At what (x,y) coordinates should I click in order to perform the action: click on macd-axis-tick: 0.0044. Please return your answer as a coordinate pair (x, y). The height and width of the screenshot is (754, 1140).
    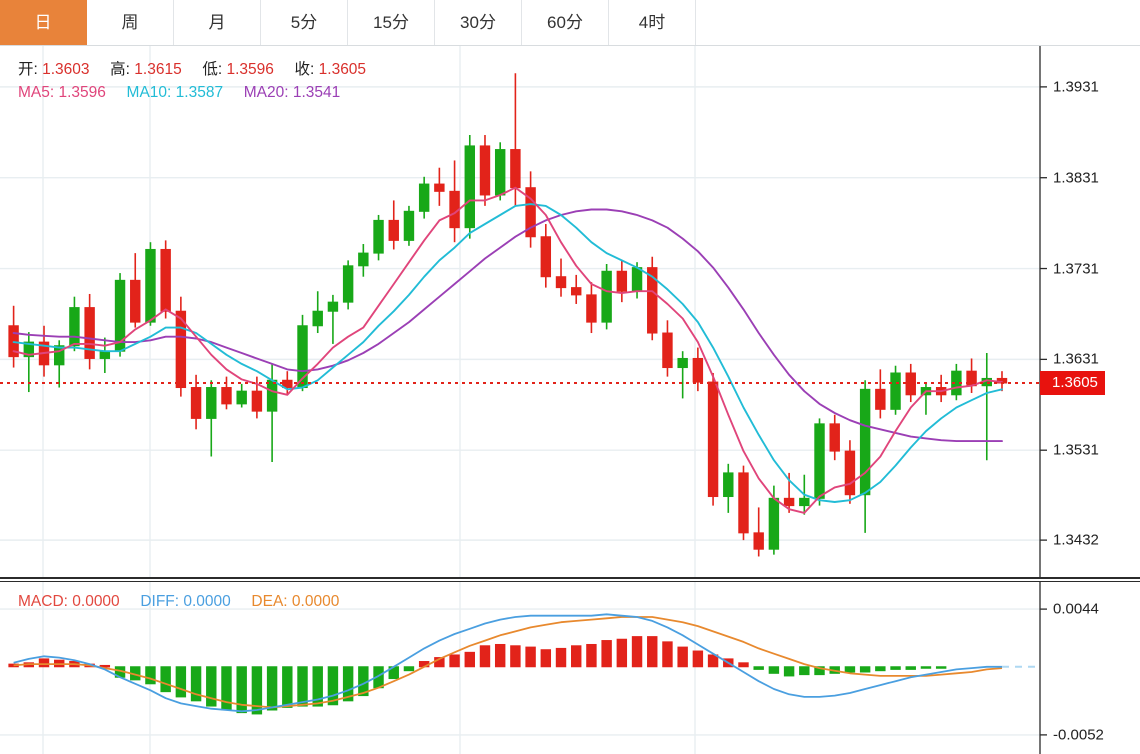
    Looking at the image, I should click on (1076, 609).